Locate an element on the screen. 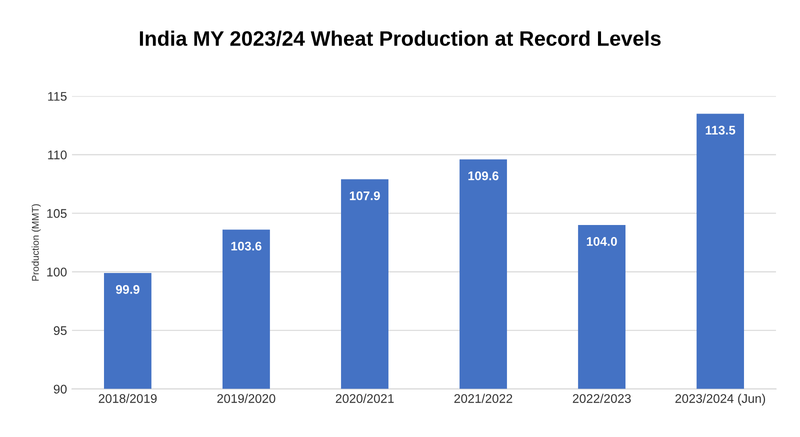 This screenshot has width=800, height=437. chart-title: India MY 2023/24 Wheat Production at Record Levels is located at coordinates (400, 38).